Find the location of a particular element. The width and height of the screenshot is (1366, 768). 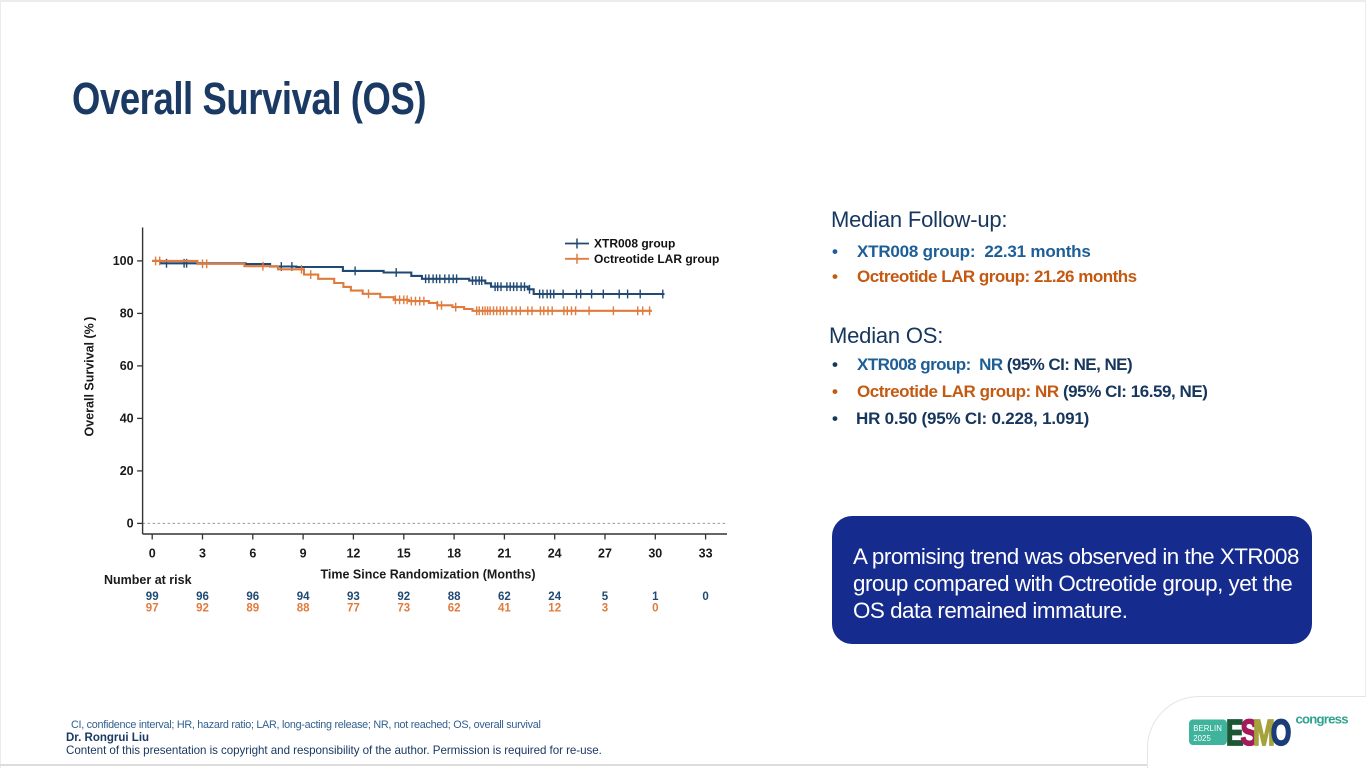

svg-text: congress is located at coordinates (1322, 719).